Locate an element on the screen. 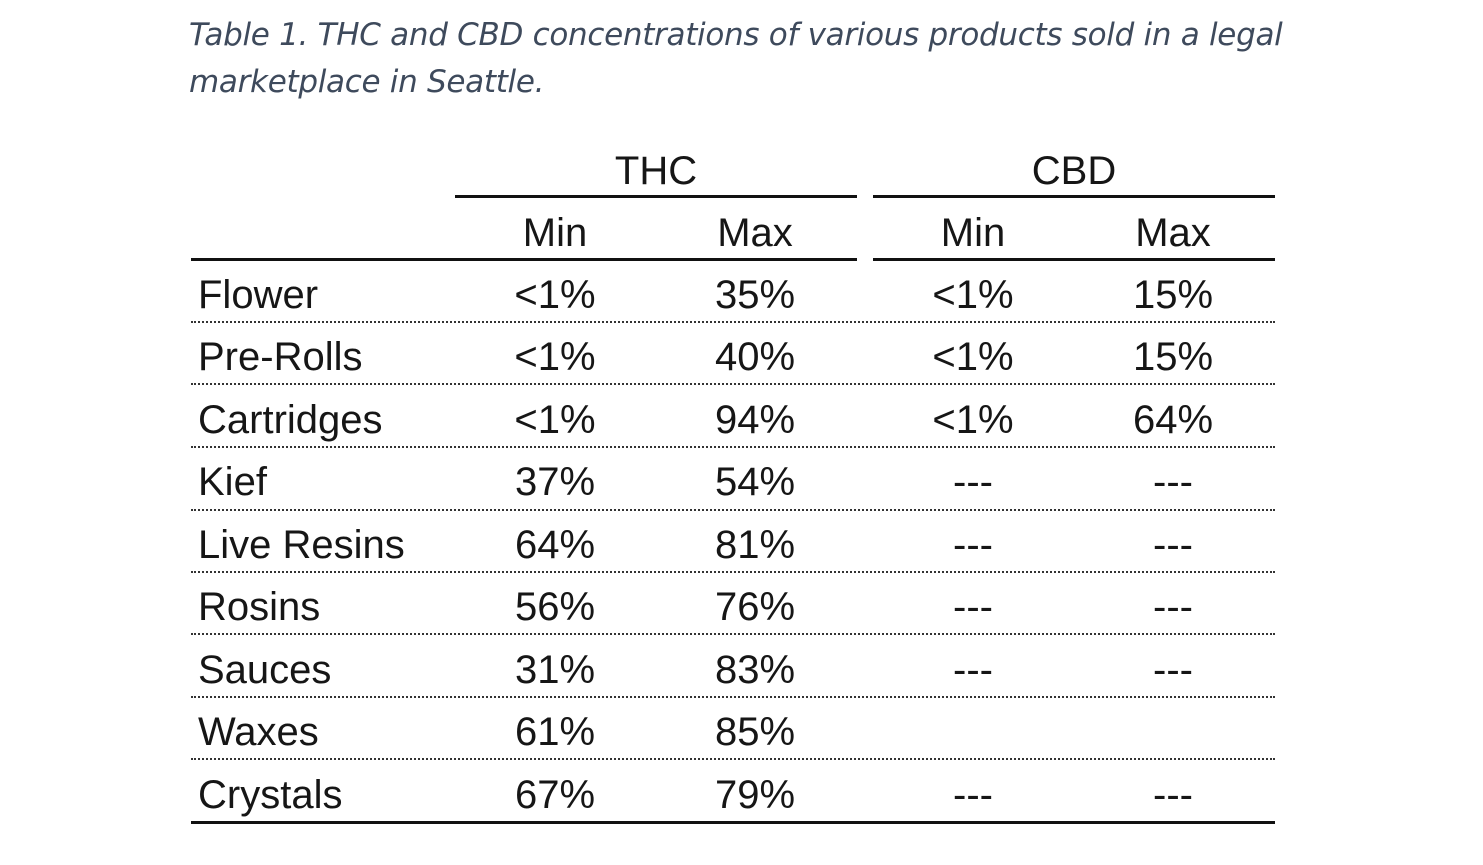  row-product-label: Pre-Rolls is located at coordinates (280, 357).